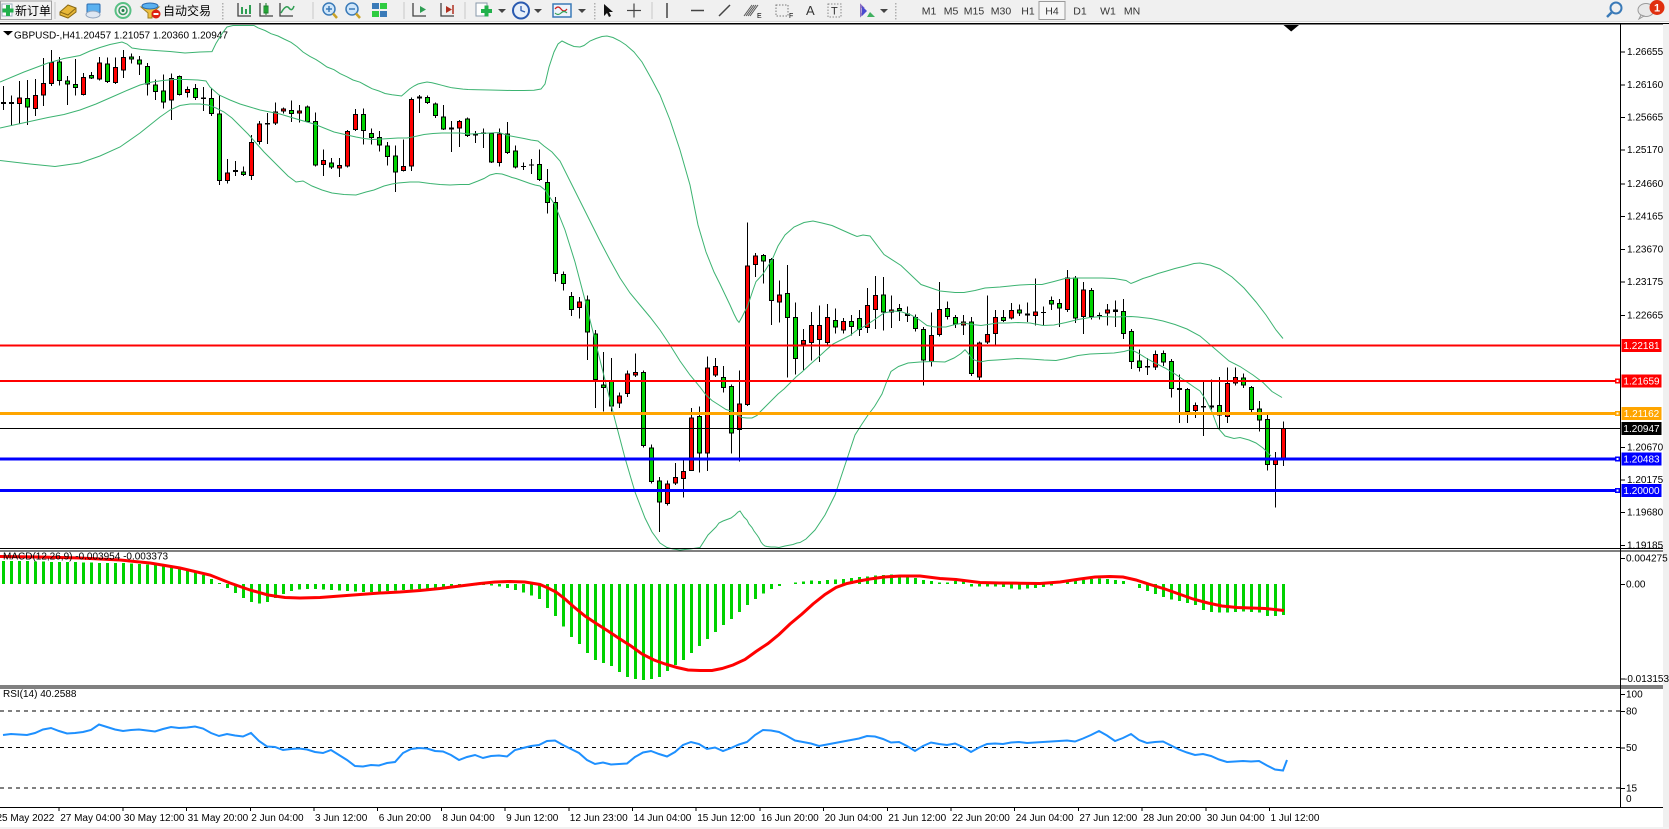 Image resolution: width=1669 pixels, height=829 pixels. Describe the element at coordinates (1236, 818) in the screenshot. I see `svg-text: 30 Jun 04:00` at that location.